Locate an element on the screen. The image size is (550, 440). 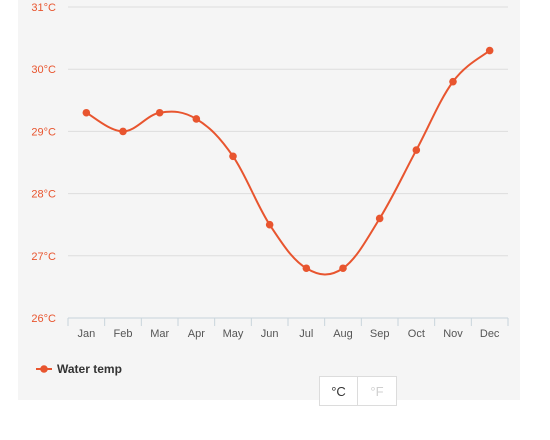
data-point-nov is located at coordinates (453, 81).